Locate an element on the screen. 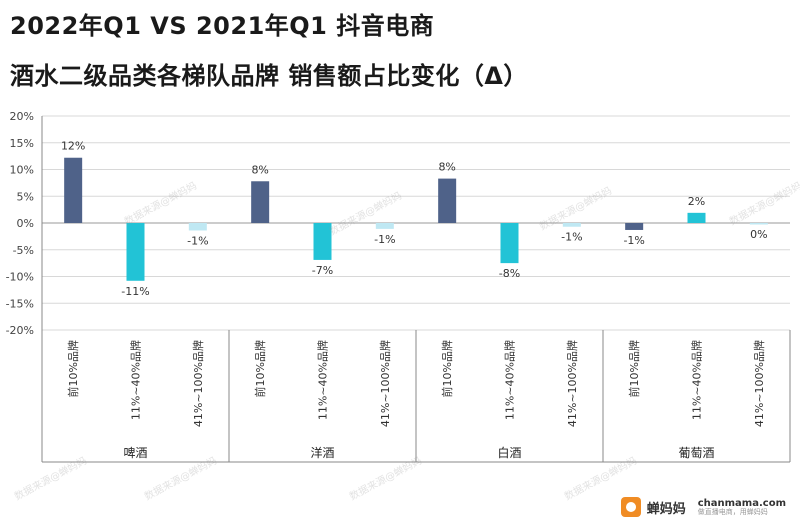  group-label: 啤酒 is located at coordinates (135, 452).